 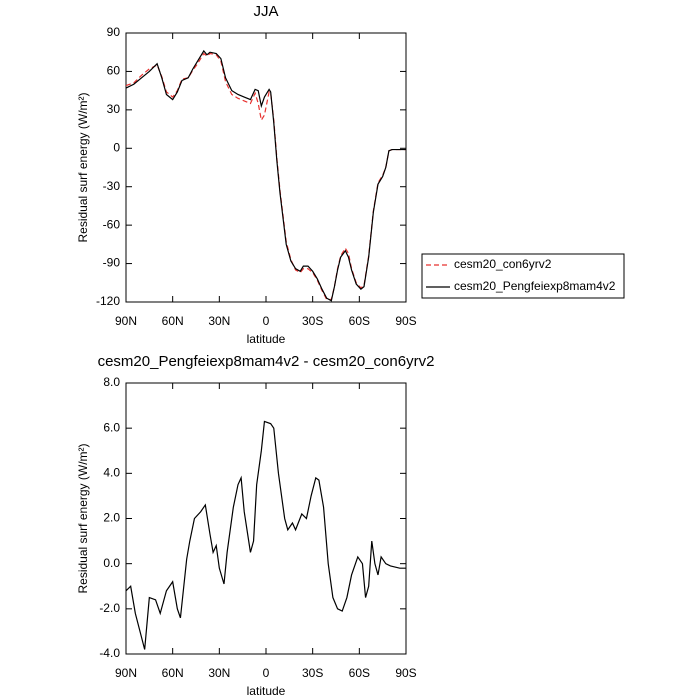 I want to click on legend-label: cesm20_con6yrv2, so click(x=503, y=264).